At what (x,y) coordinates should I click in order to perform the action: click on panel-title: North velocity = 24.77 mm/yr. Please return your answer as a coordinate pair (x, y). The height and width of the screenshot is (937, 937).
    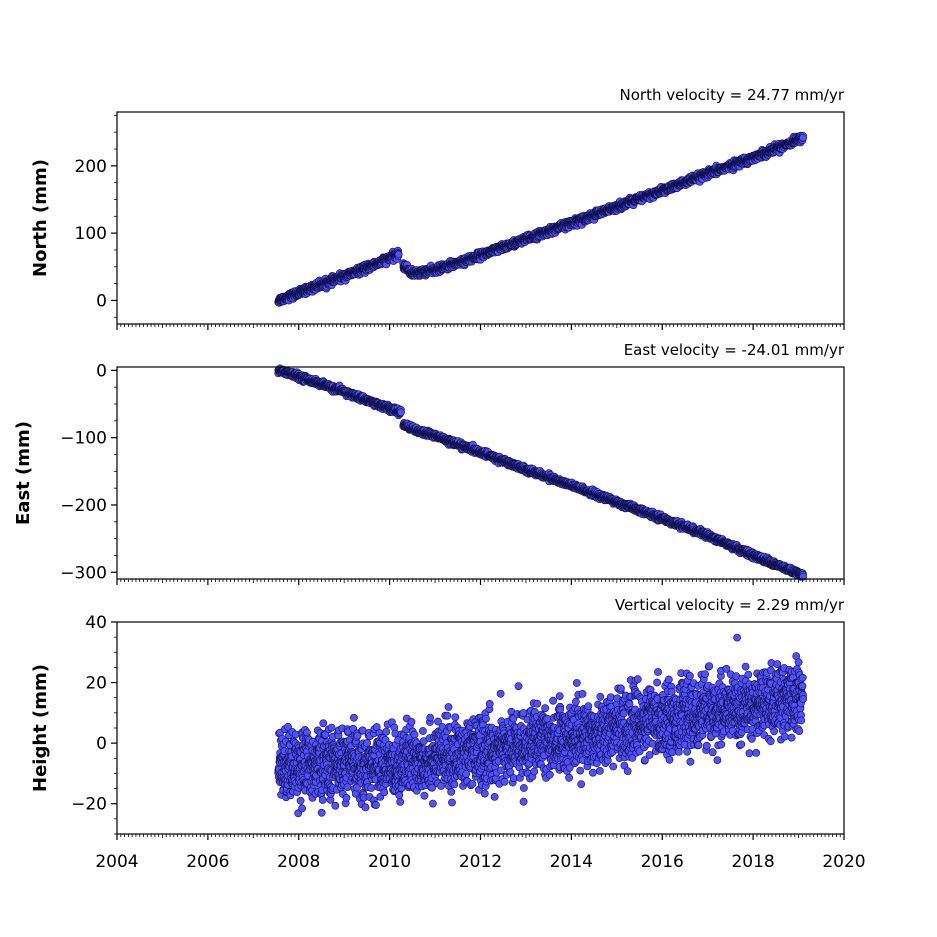
    Looking at the image, I should click on (732, 95).